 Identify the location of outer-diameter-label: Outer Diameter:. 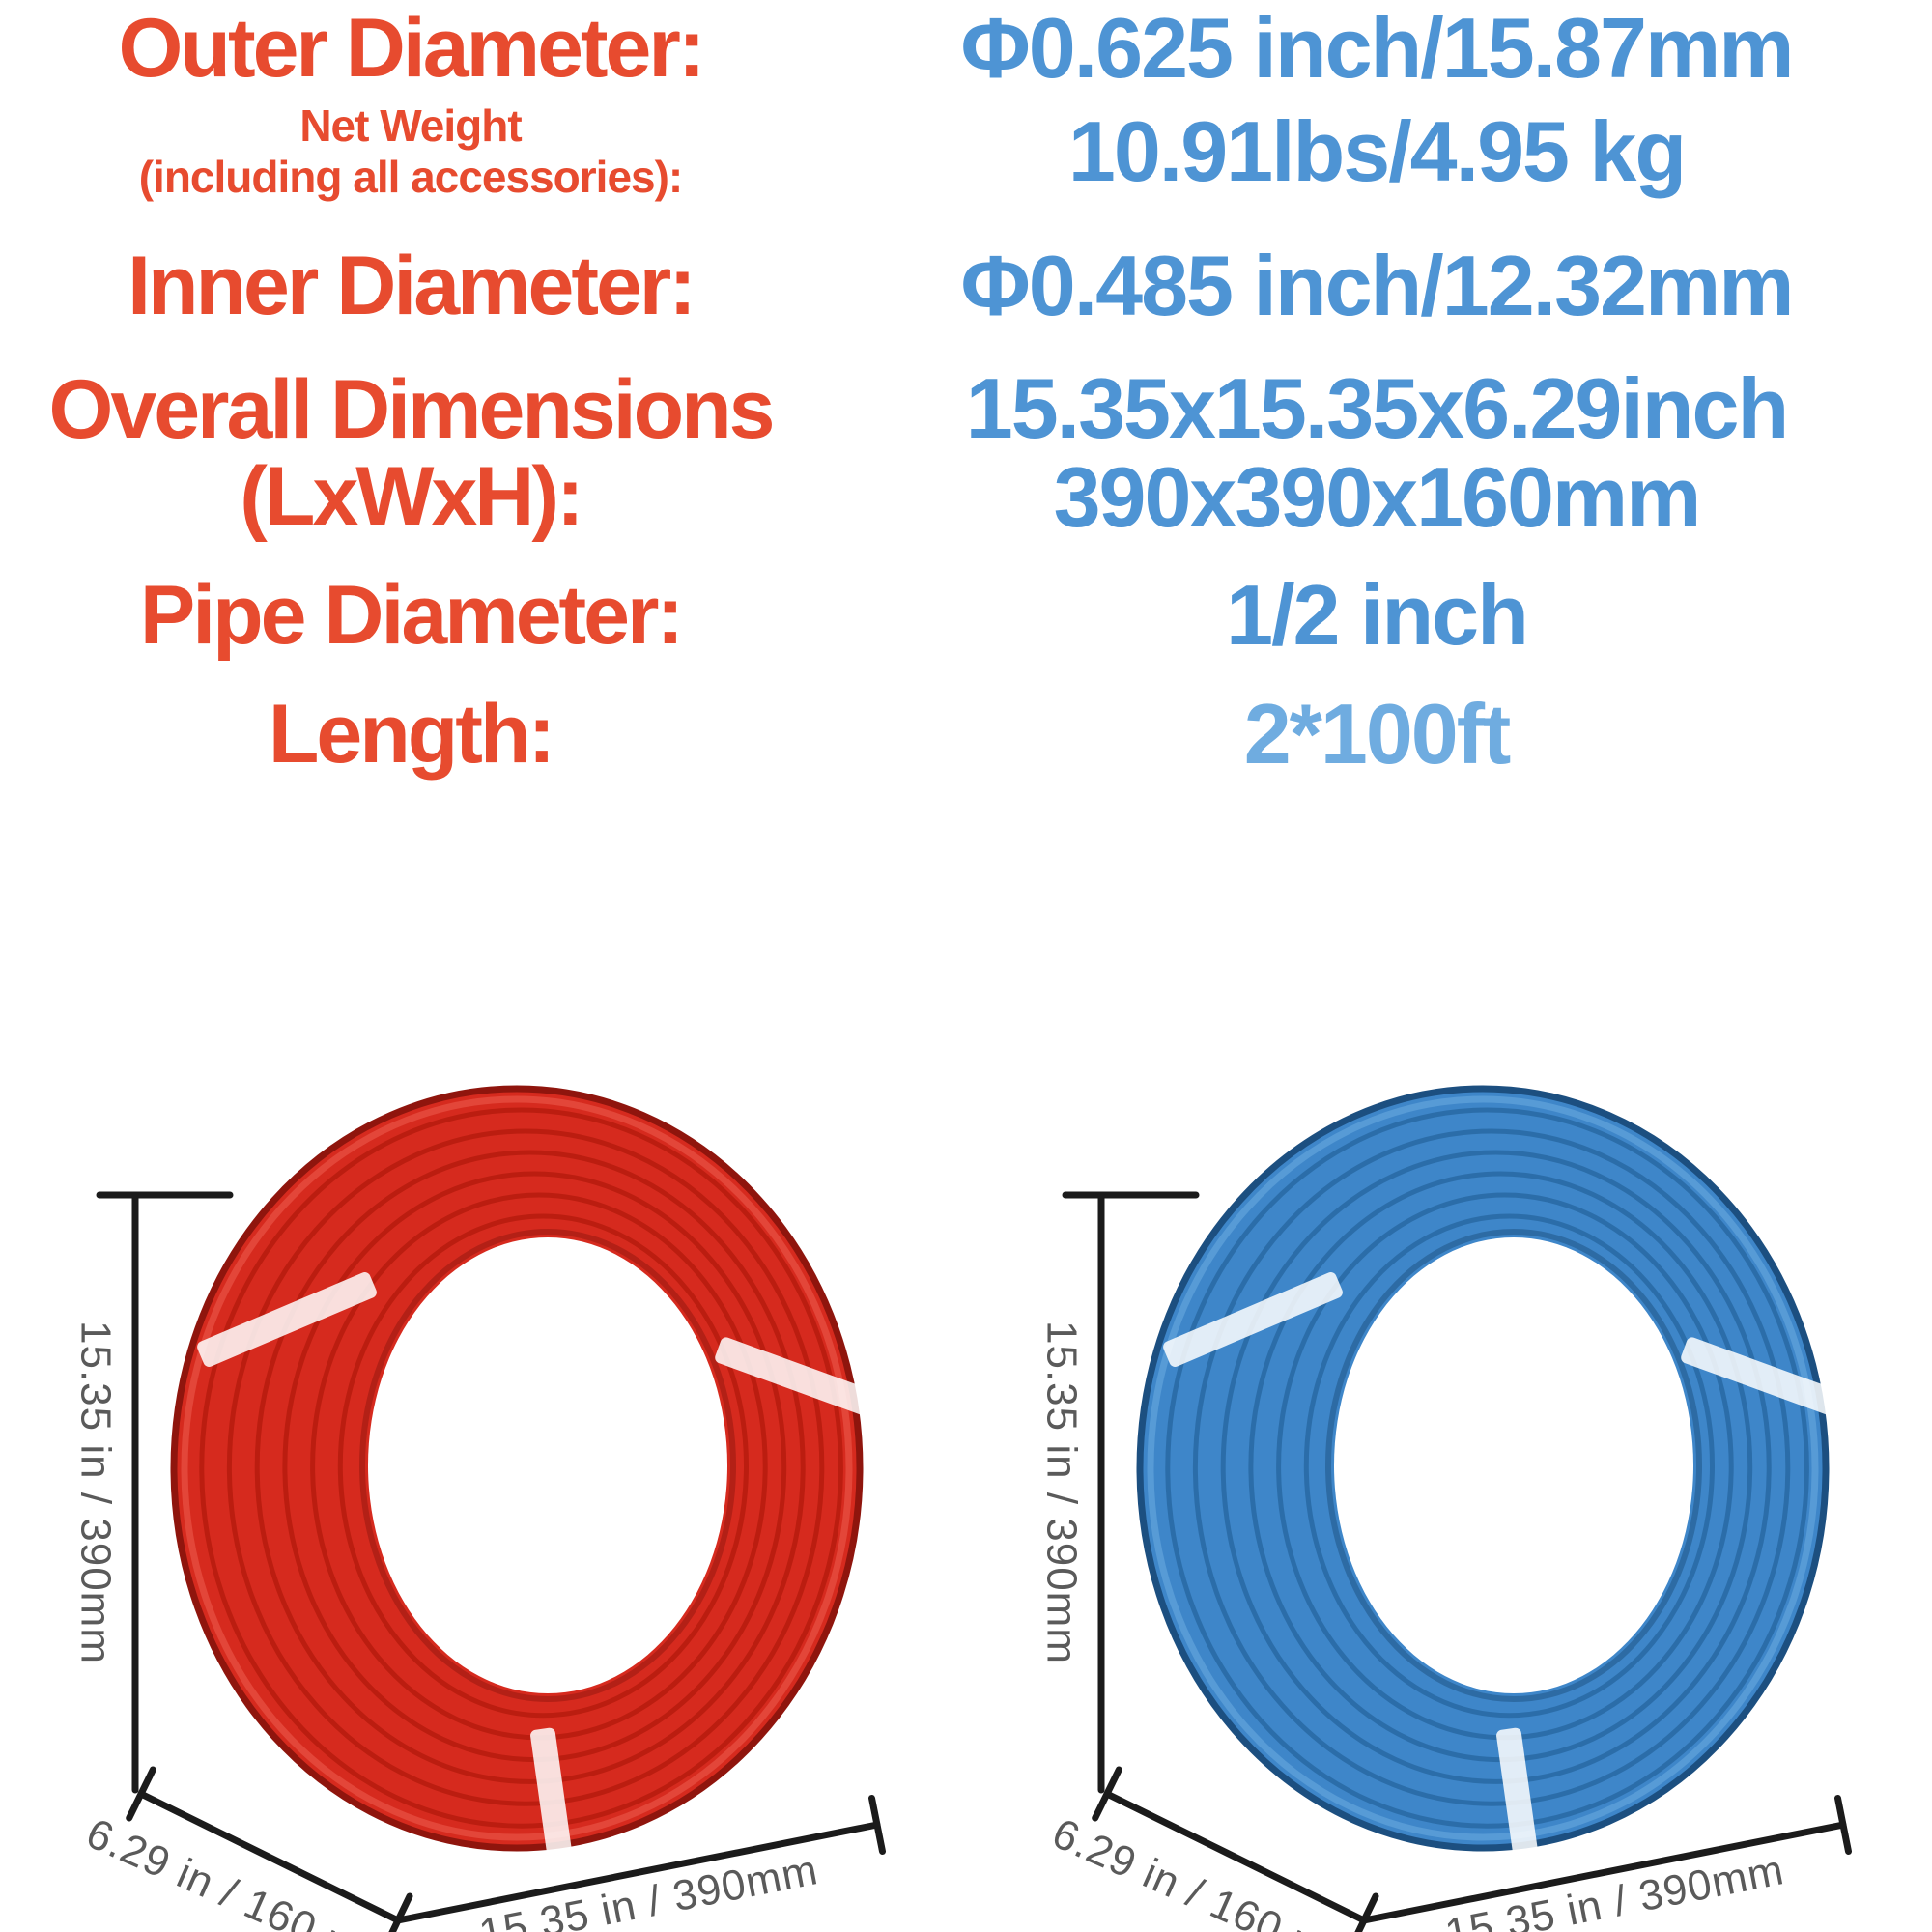
(412, 49).